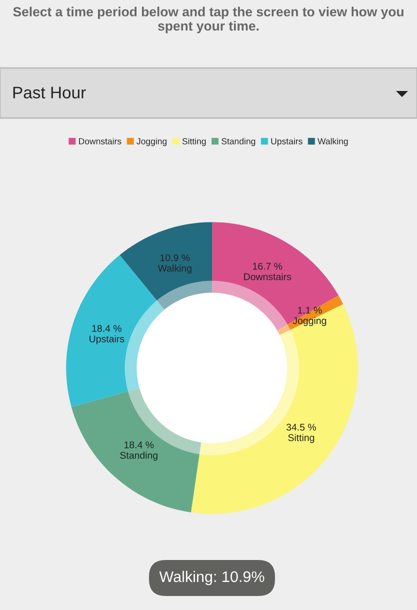 The image size is (417, 610). Describe the element at coordinates (301, 439) in the screenshot. I see `slice-label: Sitting` at that location.